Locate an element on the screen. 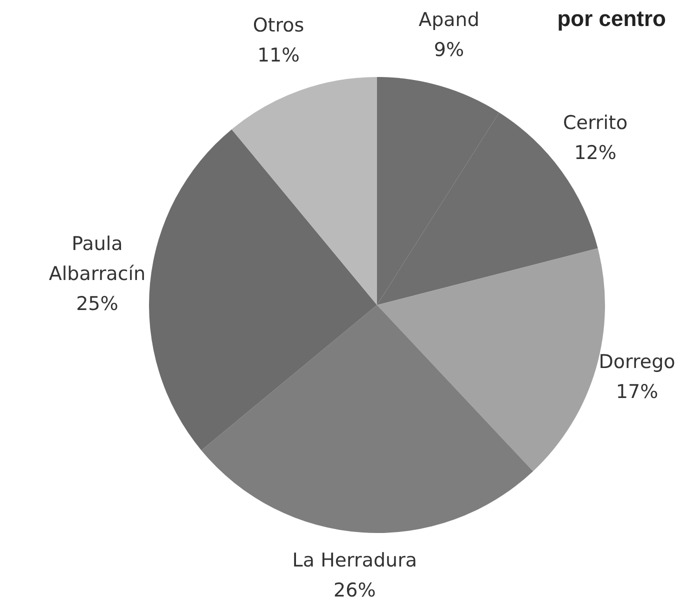 Image resolution: width=684 pixels, height=608 pixels. slice-label: Cerrito is located at coordinates (595, 123).